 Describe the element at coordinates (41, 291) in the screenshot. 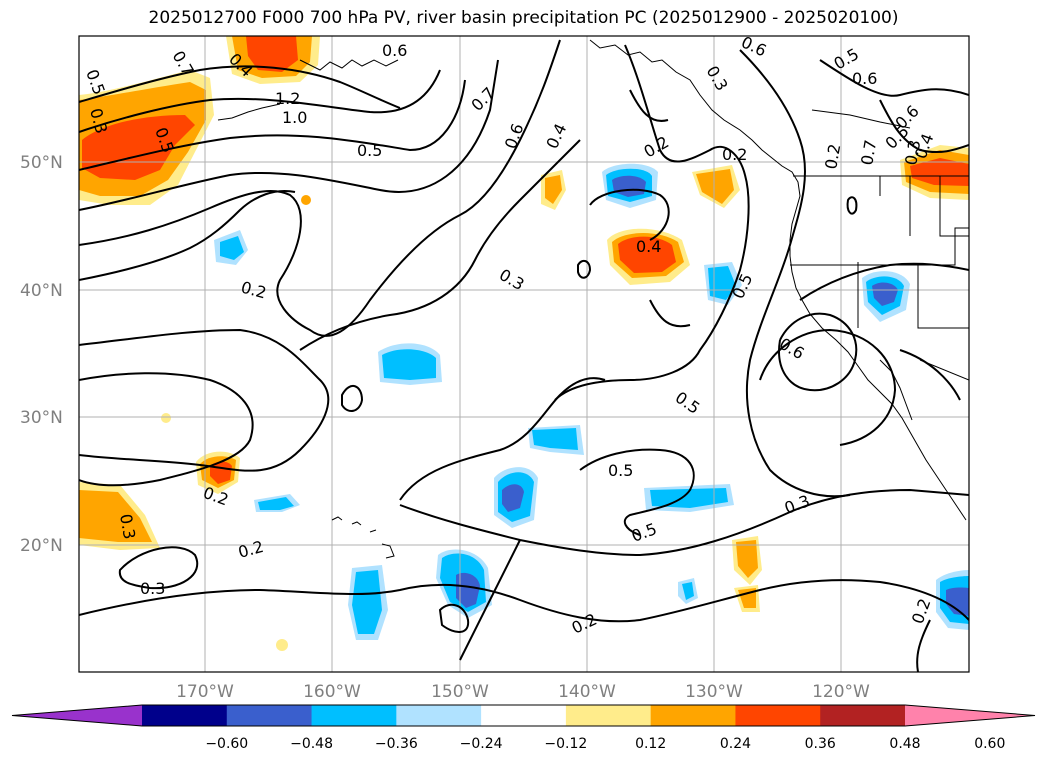

I see `lat-label: 40°N` at that location.